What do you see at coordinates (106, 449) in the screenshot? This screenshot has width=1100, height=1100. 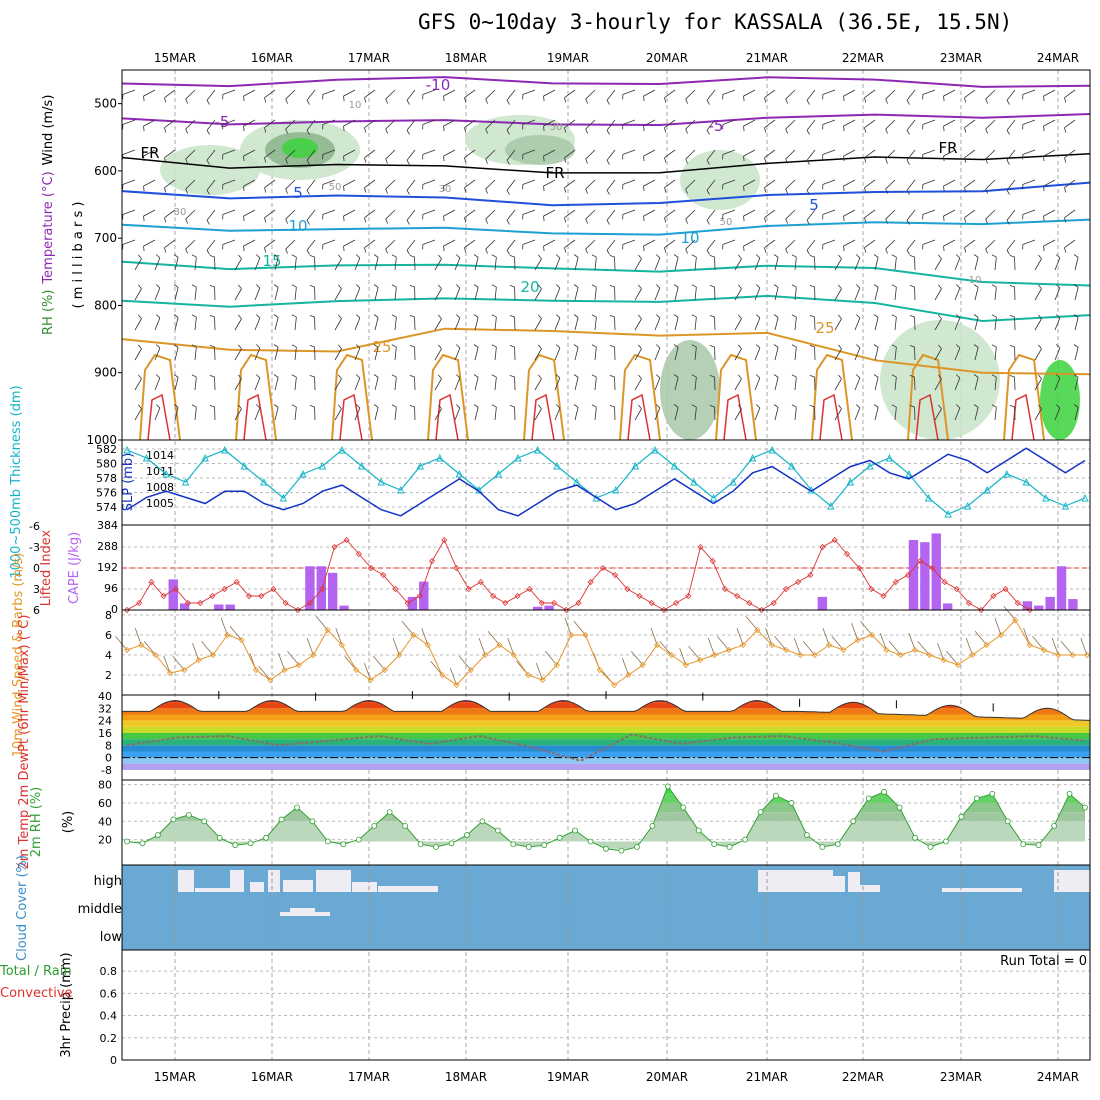 I see `thickness-y-tick: 582` at bounding box center [106, 449].